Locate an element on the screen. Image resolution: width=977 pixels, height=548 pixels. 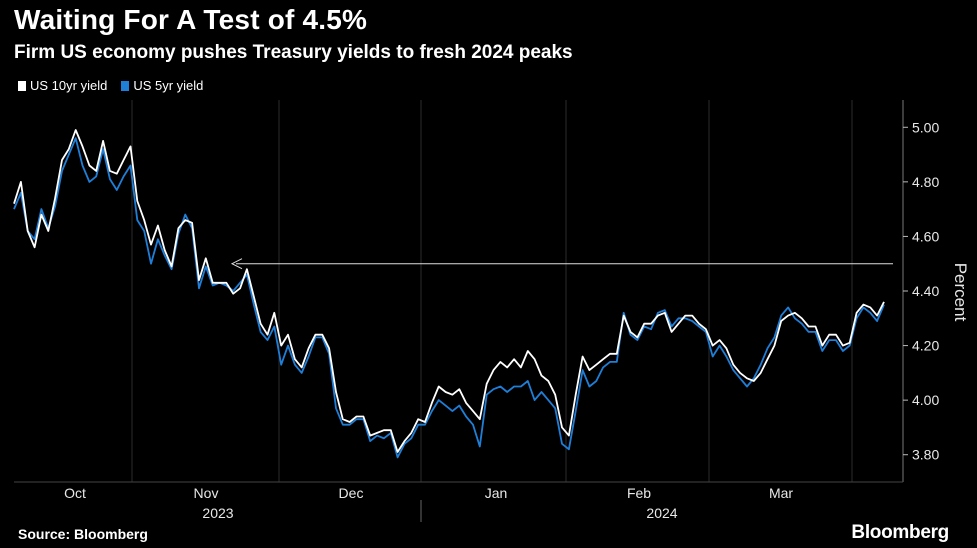
legend-item-5yr: US 5yr yield is located at coordinates (162, 85).